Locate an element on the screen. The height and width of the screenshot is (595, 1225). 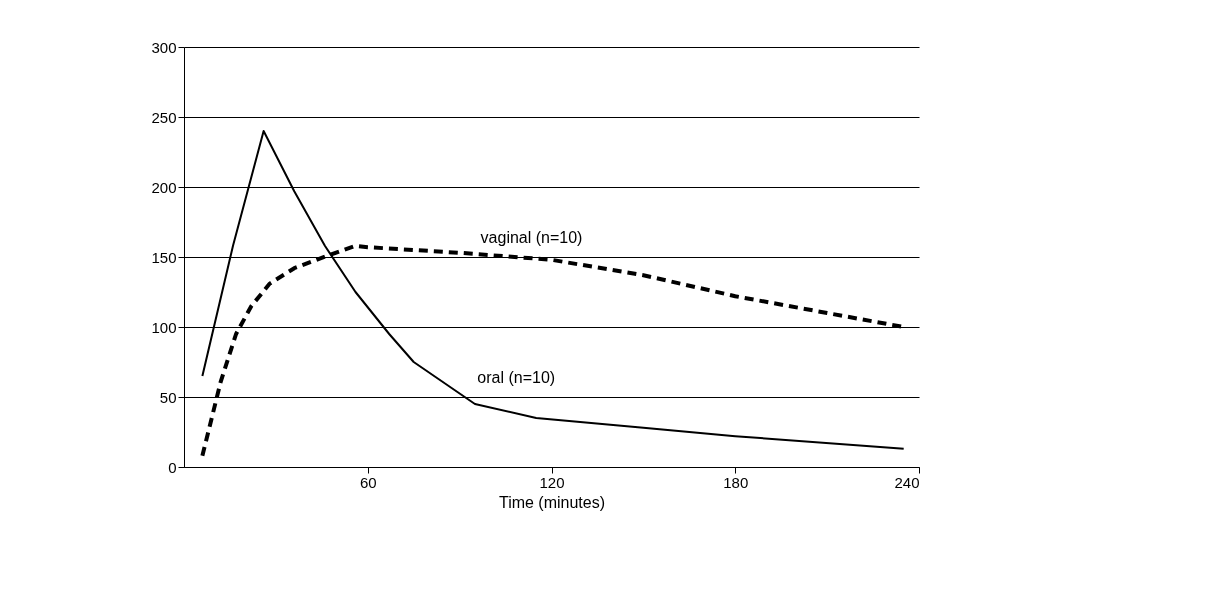
y-tick-label: 0 is located at coordinates (172, 467).